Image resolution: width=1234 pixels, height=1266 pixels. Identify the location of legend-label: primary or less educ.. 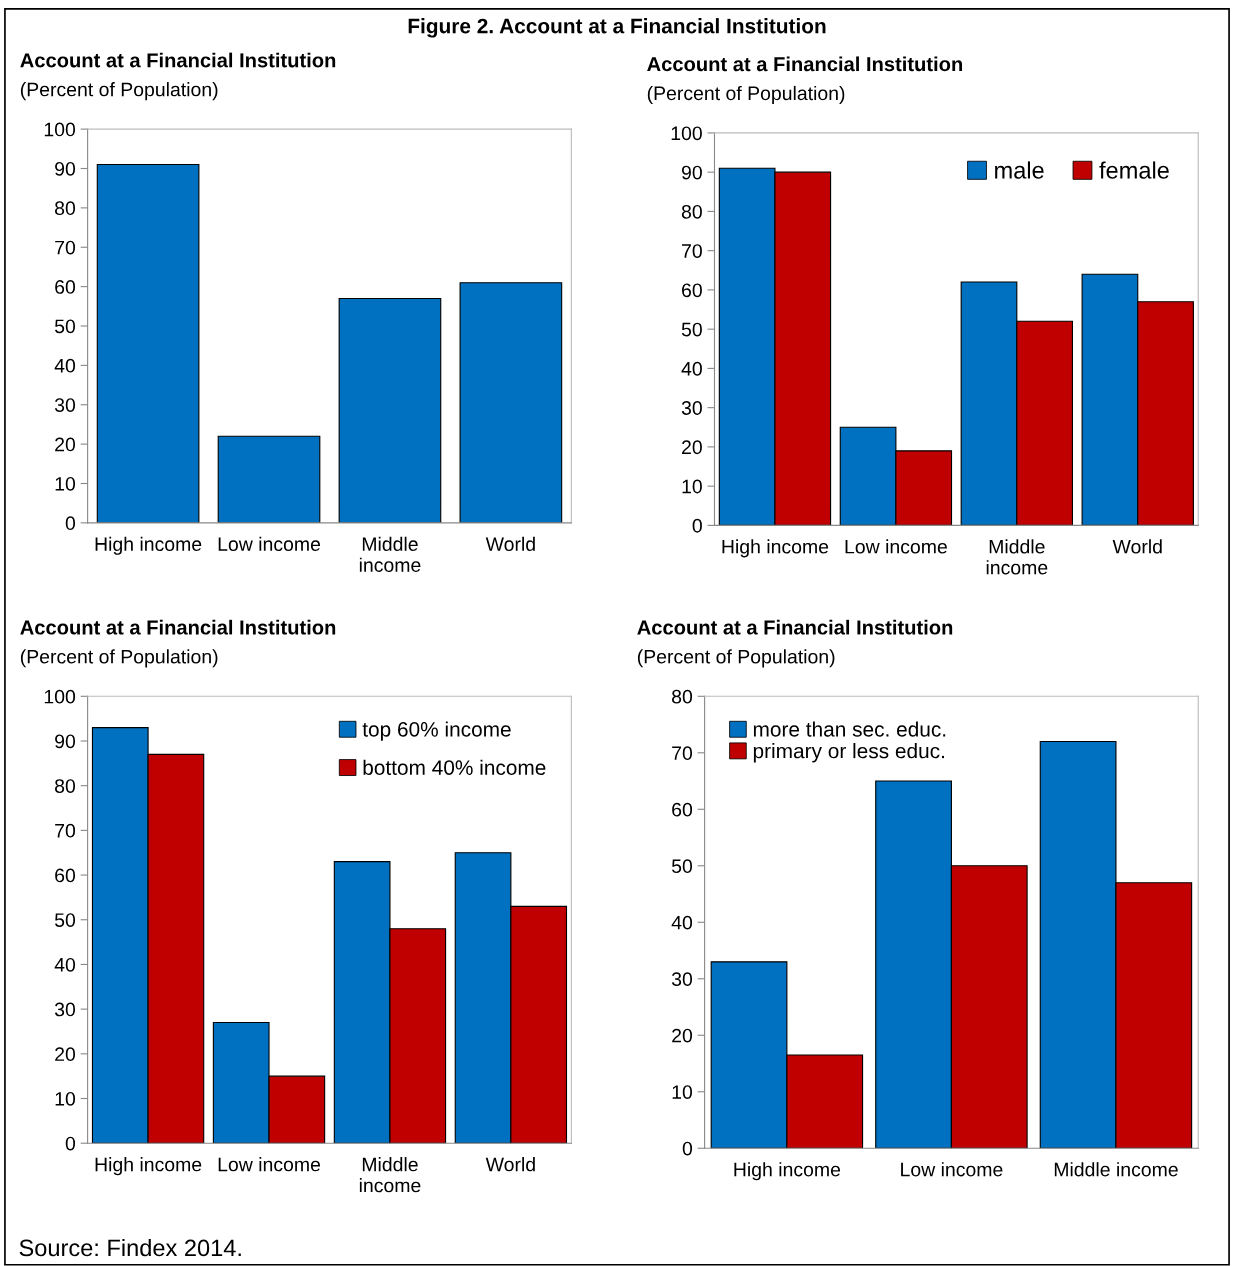
(848, 753).